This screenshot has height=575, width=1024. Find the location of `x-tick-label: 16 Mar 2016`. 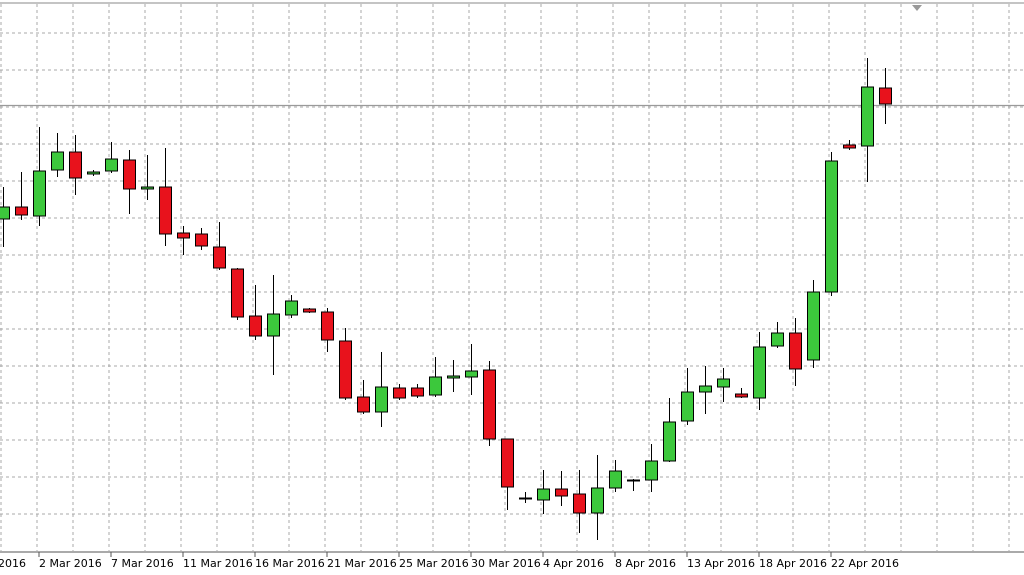

x-tick-label: 16 Mar 2016 is located at coordinates (290, 563).